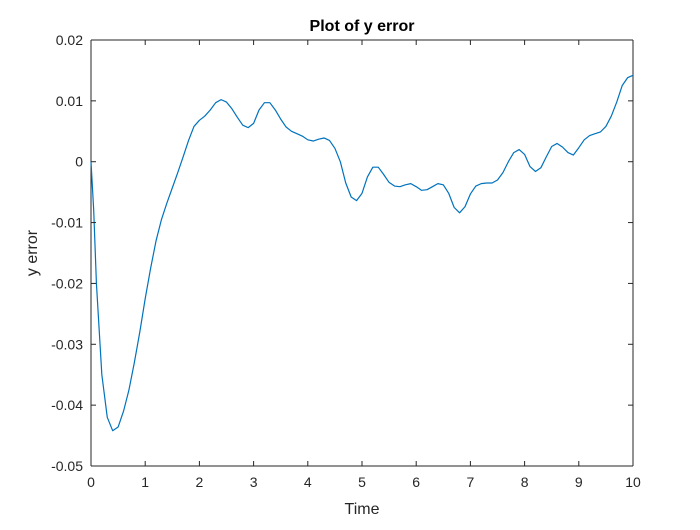 Image resolution: width=700 pixels, height=530 pixels. What do you see at coordinates (308, 482) in the screenshot?
I see `x-tick-label: 4` at bounding box center [308, 482].